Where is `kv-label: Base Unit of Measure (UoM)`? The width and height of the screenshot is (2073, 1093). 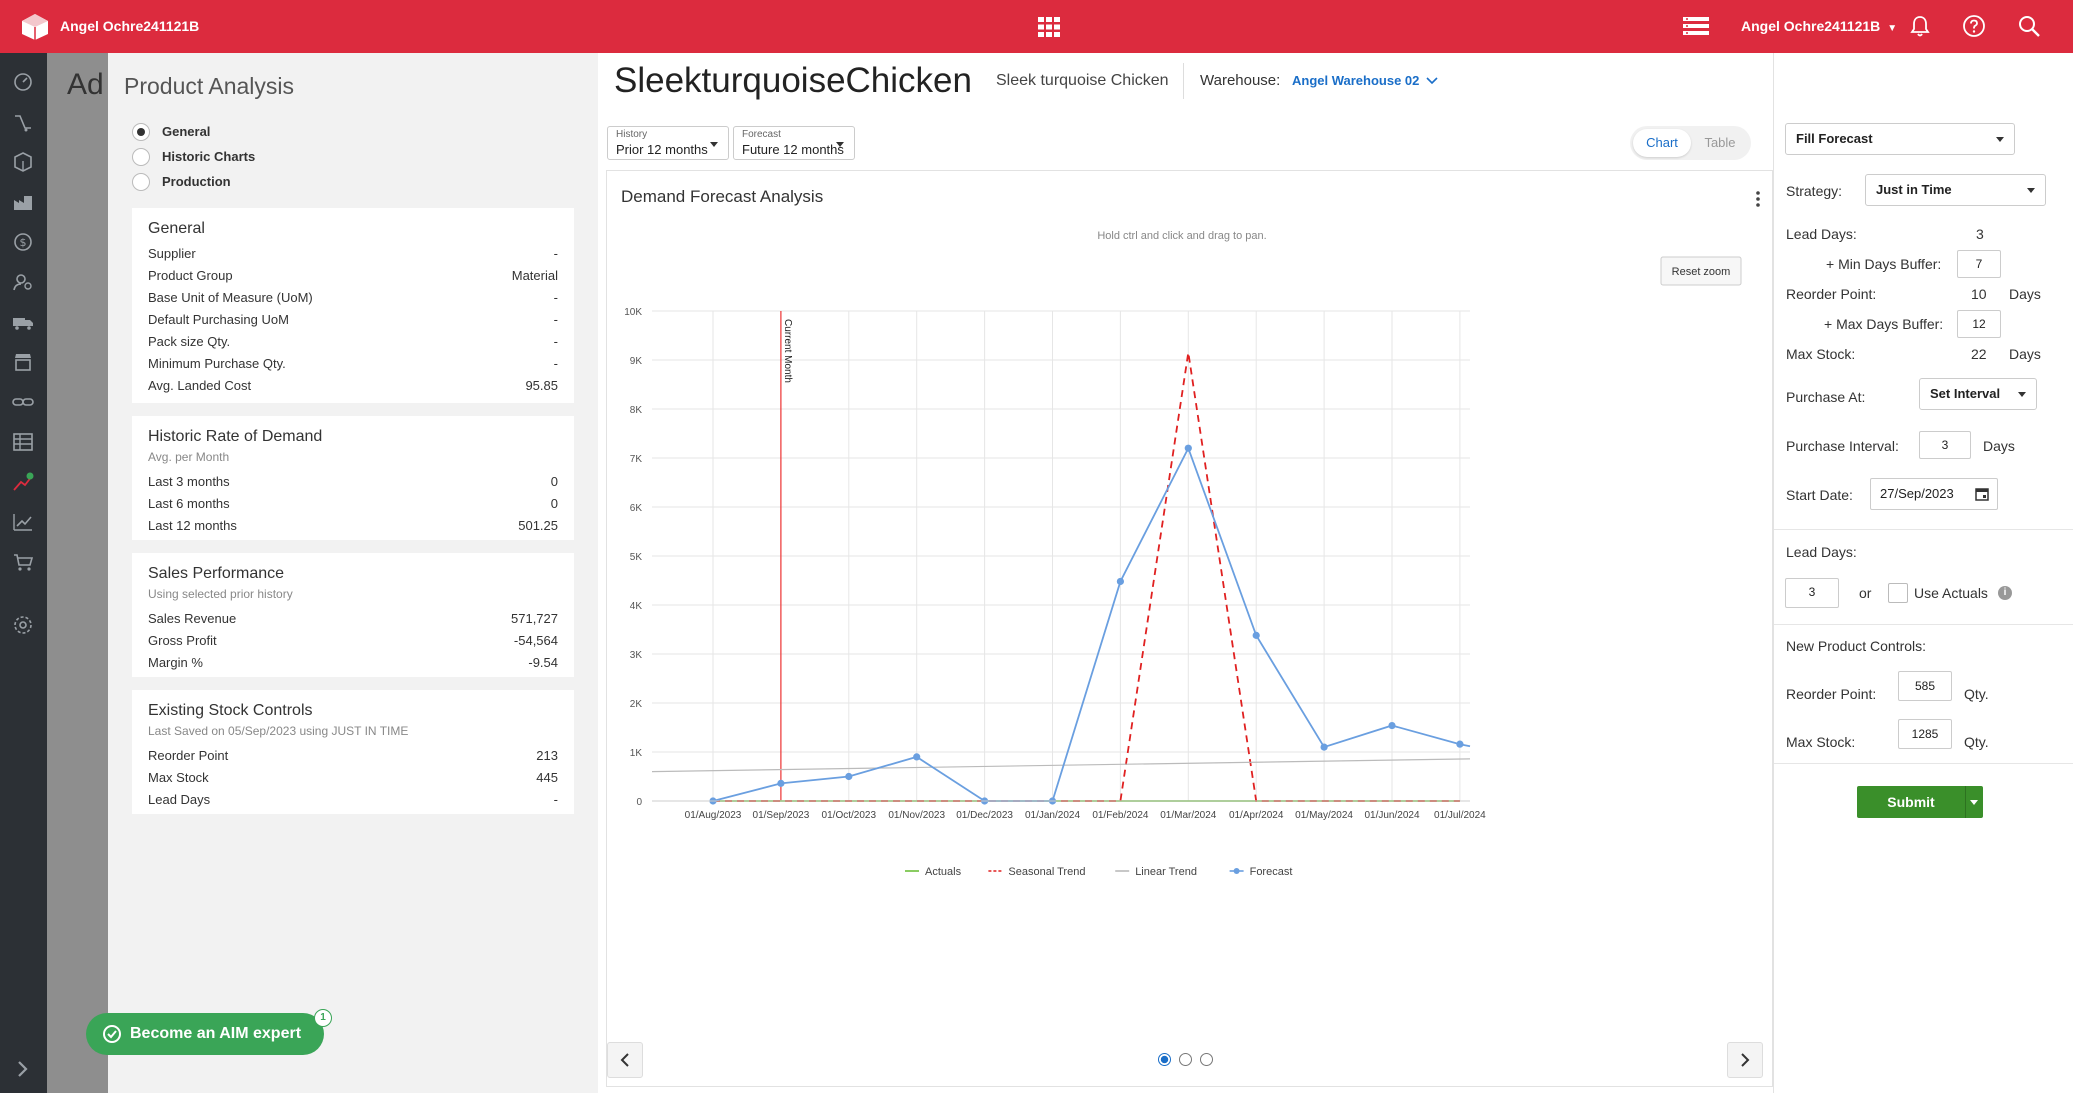 kv-label: Base Unit of Measure (UoM) is located at coordinates (230, 297).